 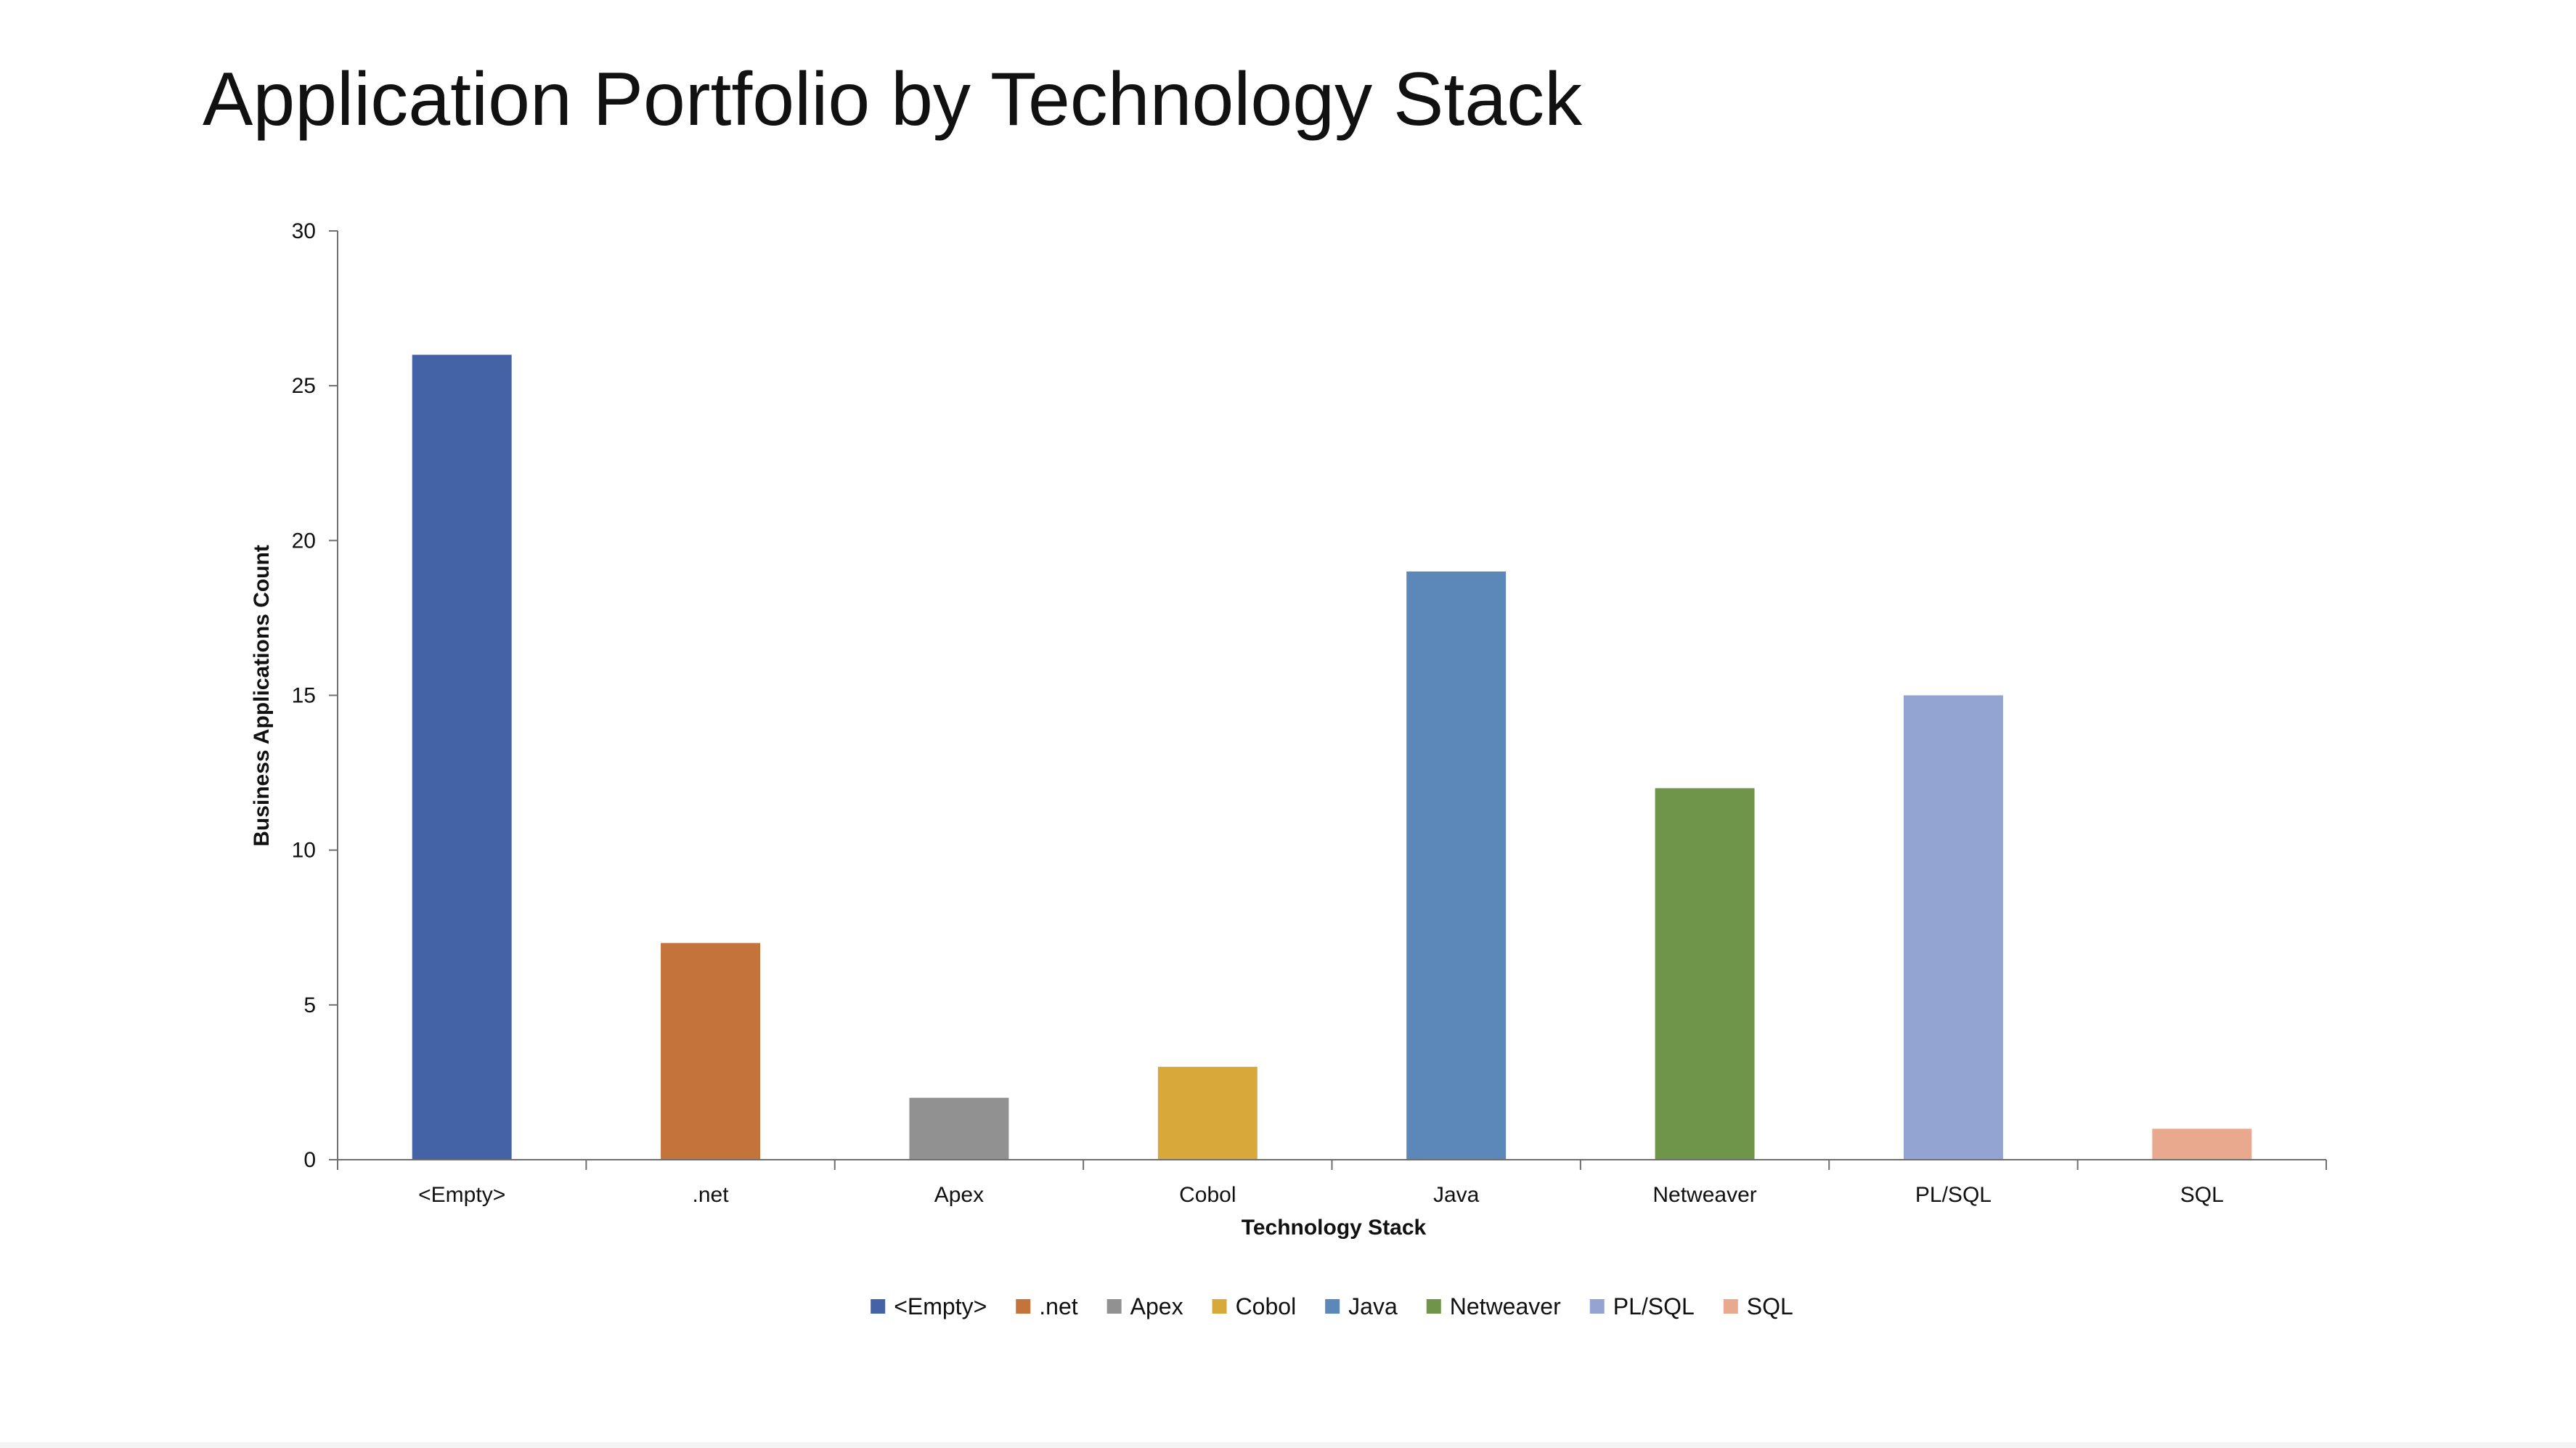 I want to click on legend-item: Netweaver, so click(x=1493, y=1306).